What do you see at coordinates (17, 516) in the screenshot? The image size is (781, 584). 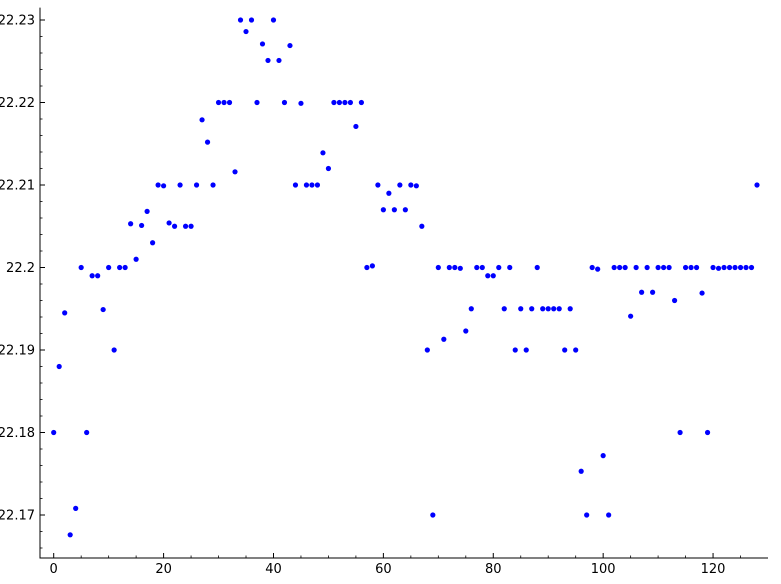 I see `y-tick-label: 22.17` at bounding box center [17, 516].